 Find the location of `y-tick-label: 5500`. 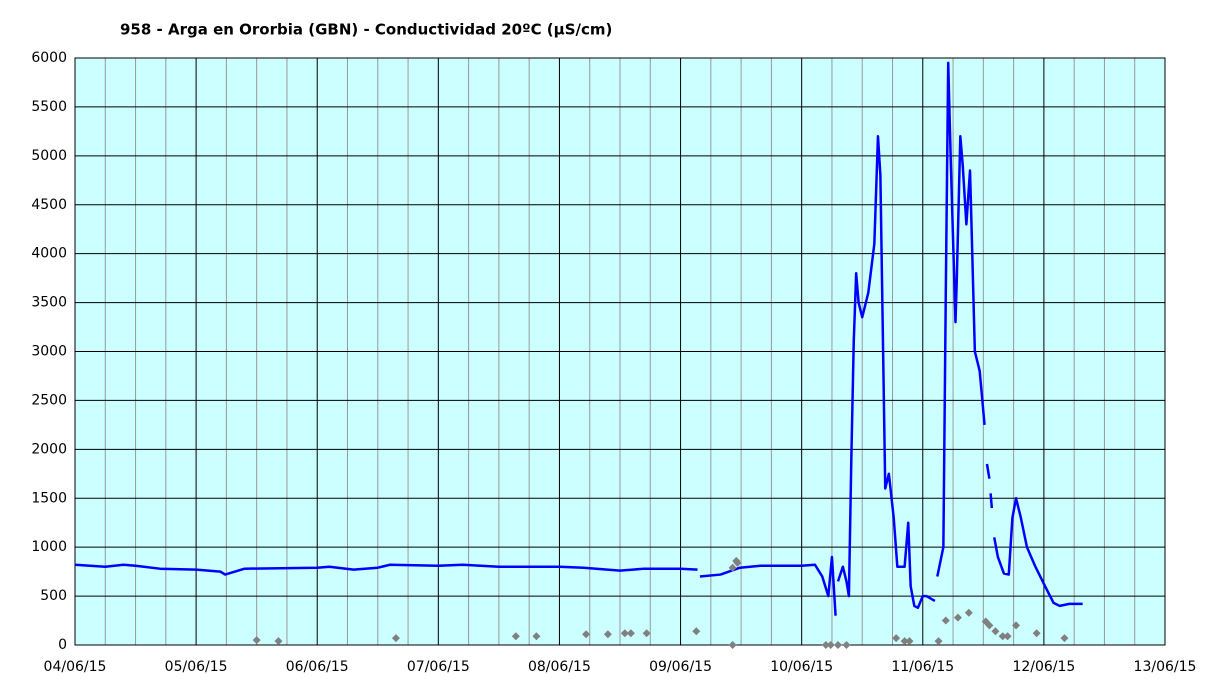

y-tick-label: 5500 is located at coordinates (49, 107).